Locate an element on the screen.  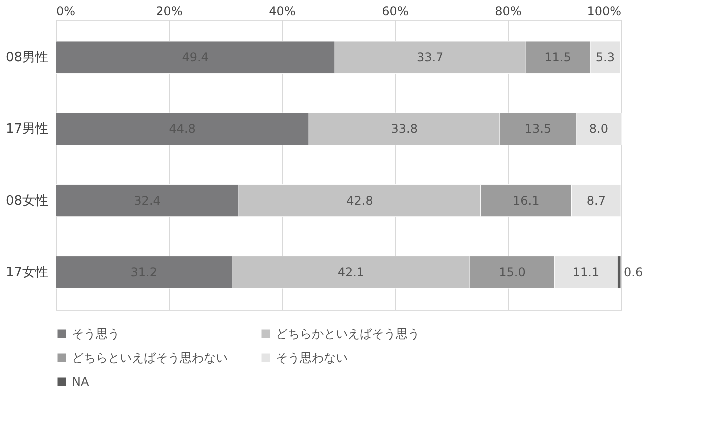
y-tick-label: 17男性 is located at coordinates (27, 130).